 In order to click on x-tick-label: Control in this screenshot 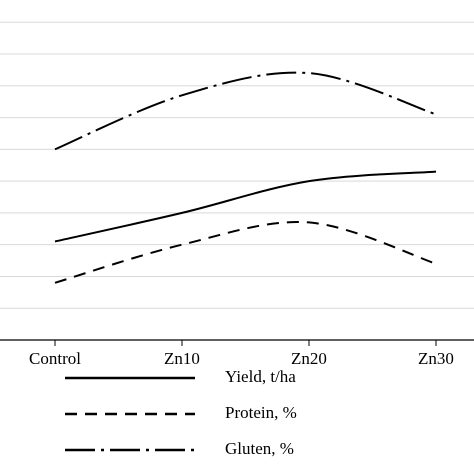, I will do `click(55, 358)`.